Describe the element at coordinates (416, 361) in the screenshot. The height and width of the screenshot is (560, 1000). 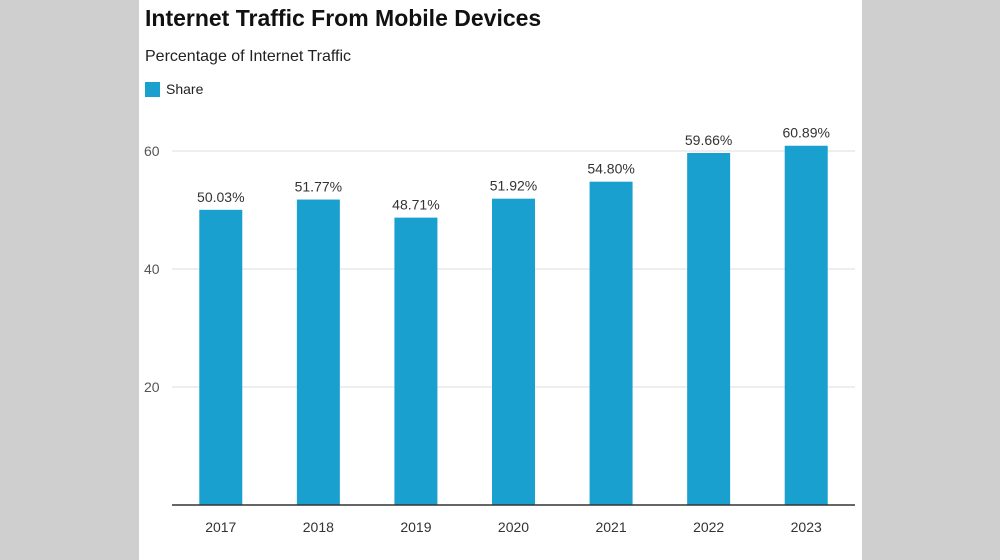
I see `bar-2019` at that location.